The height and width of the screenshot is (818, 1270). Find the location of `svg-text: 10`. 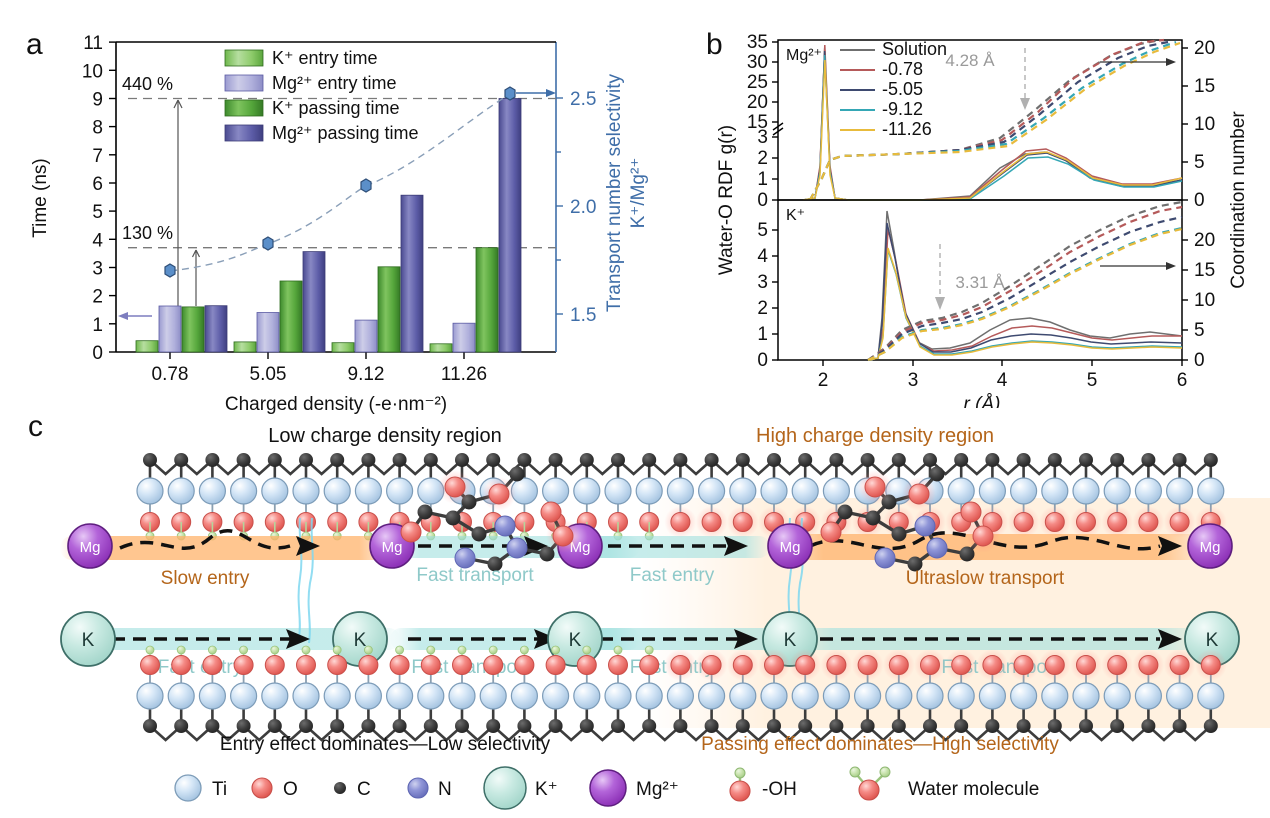

svg-text: 10 is located at coordinates (92, 71).